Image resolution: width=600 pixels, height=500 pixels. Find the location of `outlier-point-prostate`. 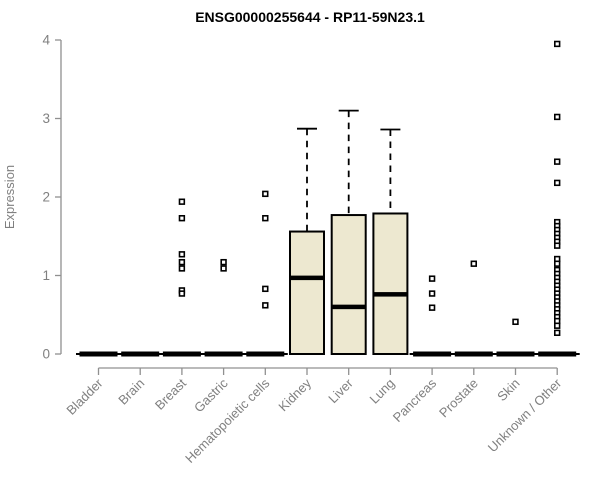

outlier-point-prostate is located at coordinates (473, 263).